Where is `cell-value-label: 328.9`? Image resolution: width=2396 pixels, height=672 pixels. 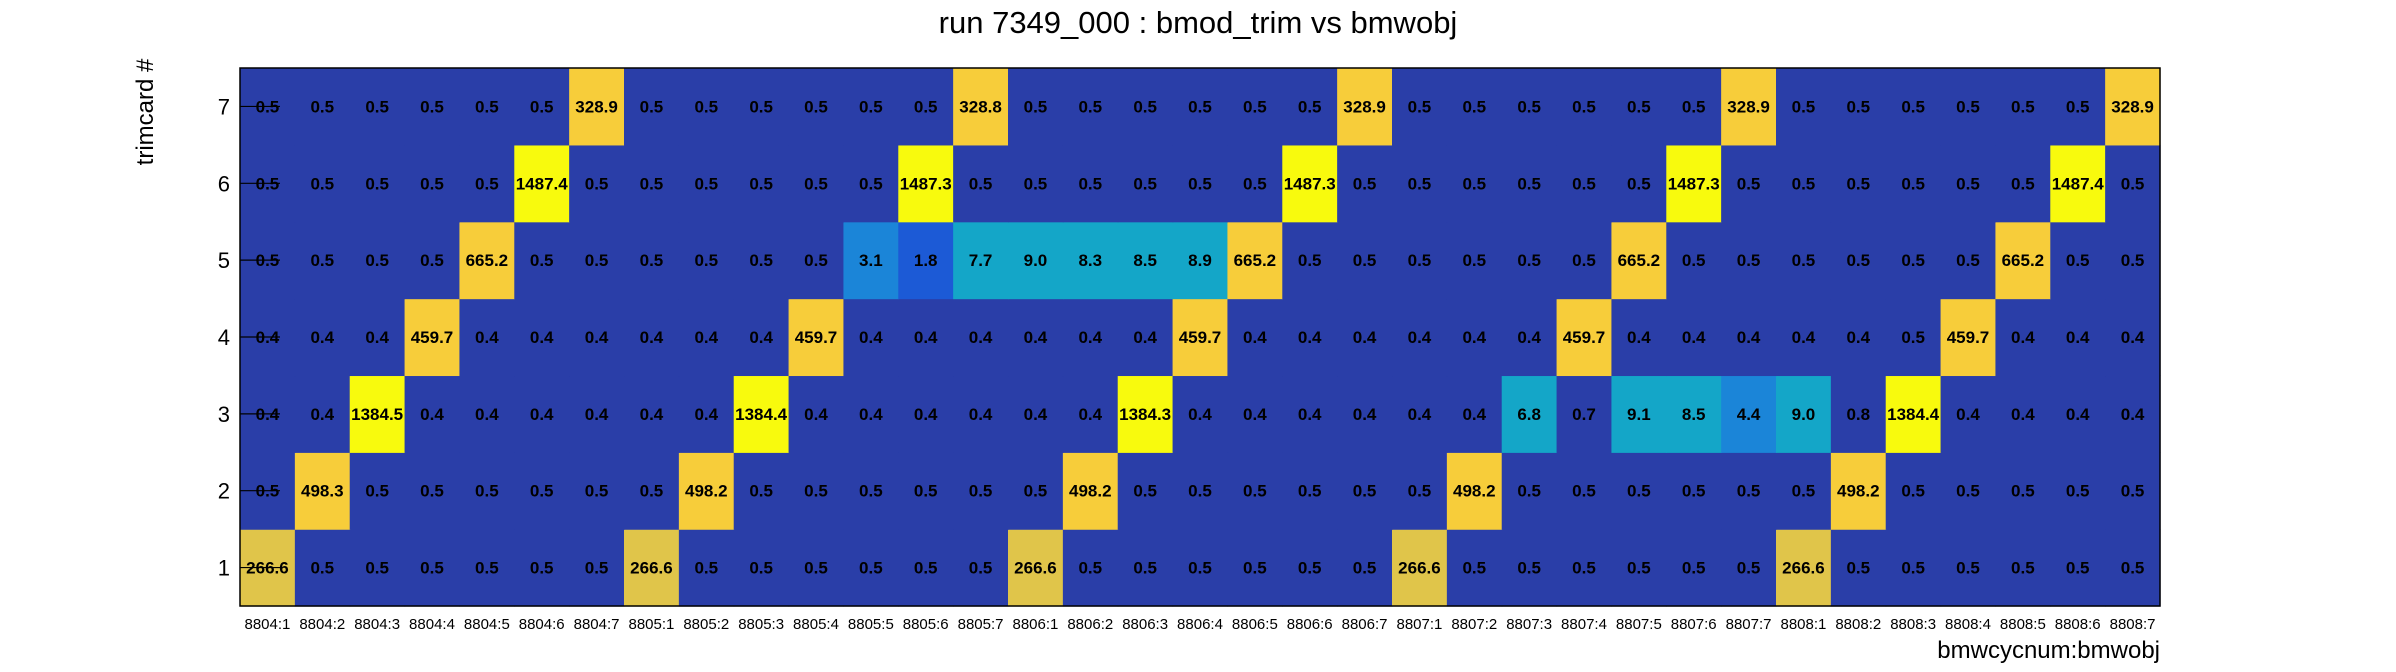 cell-value-label: 328.9 is located at coordinates (2132, 106).